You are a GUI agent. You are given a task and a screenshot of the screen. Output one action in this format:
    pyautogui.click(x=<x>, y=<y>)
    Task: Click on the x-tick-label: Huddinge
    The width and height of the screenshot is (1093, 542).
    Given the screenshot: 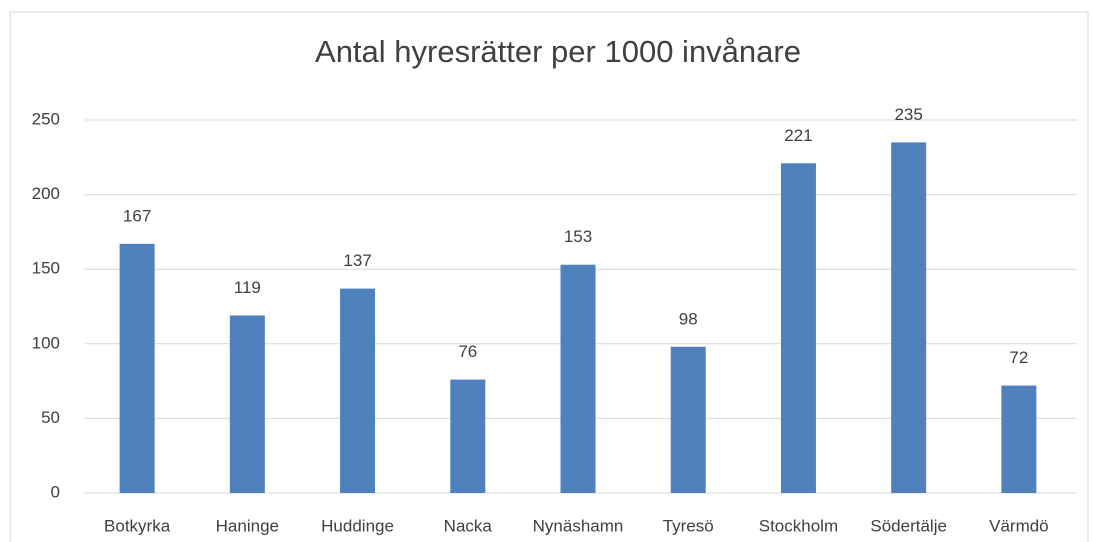 What is the action you would take?
    pyautogui.click(x=357, y=525)
    